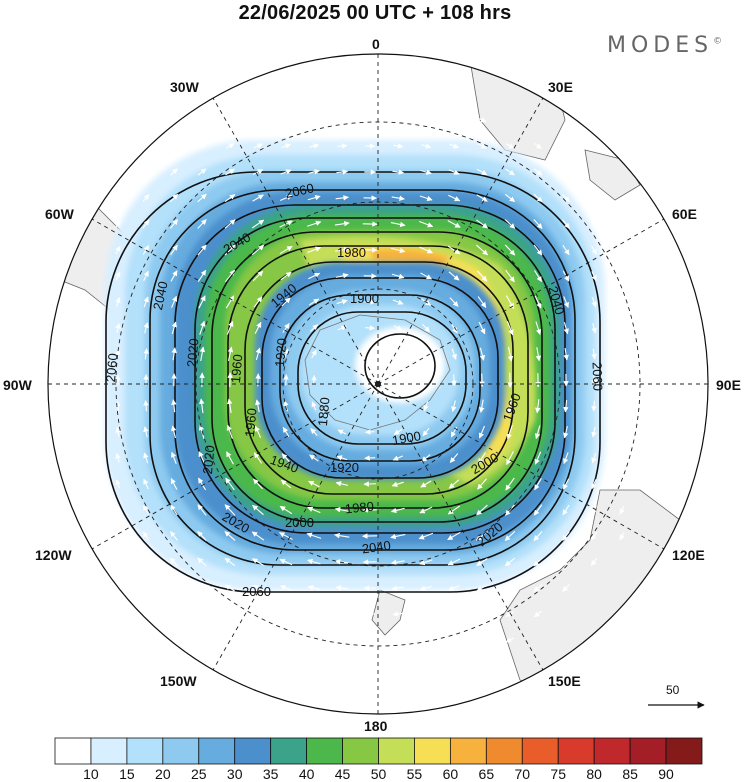  Describe the element at coordinates (598, 376) in the screenshot. I see `contour-label: 2060` at that location.